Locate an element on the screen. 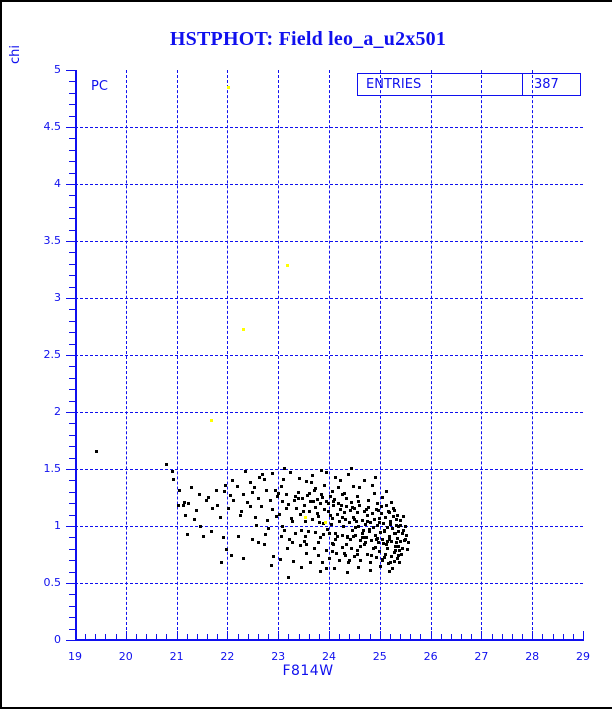 The width and height of the screenshot is (612, 709). x-tick-label: 24 is located at coordinates (329, 656).